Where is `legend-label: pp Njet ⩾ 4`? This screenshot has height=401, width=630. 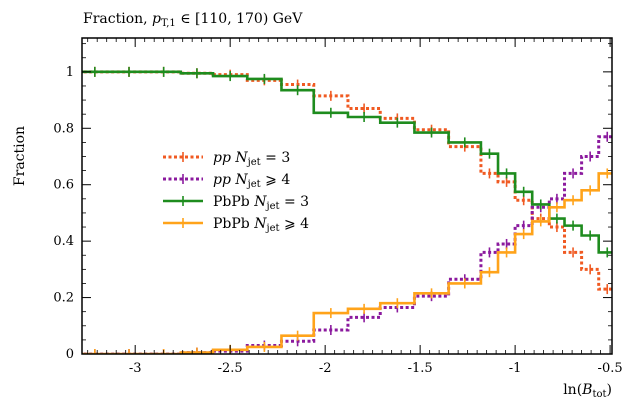 legend-label: pp Njet ⩾ 4 is located at coordinates (251, 181).